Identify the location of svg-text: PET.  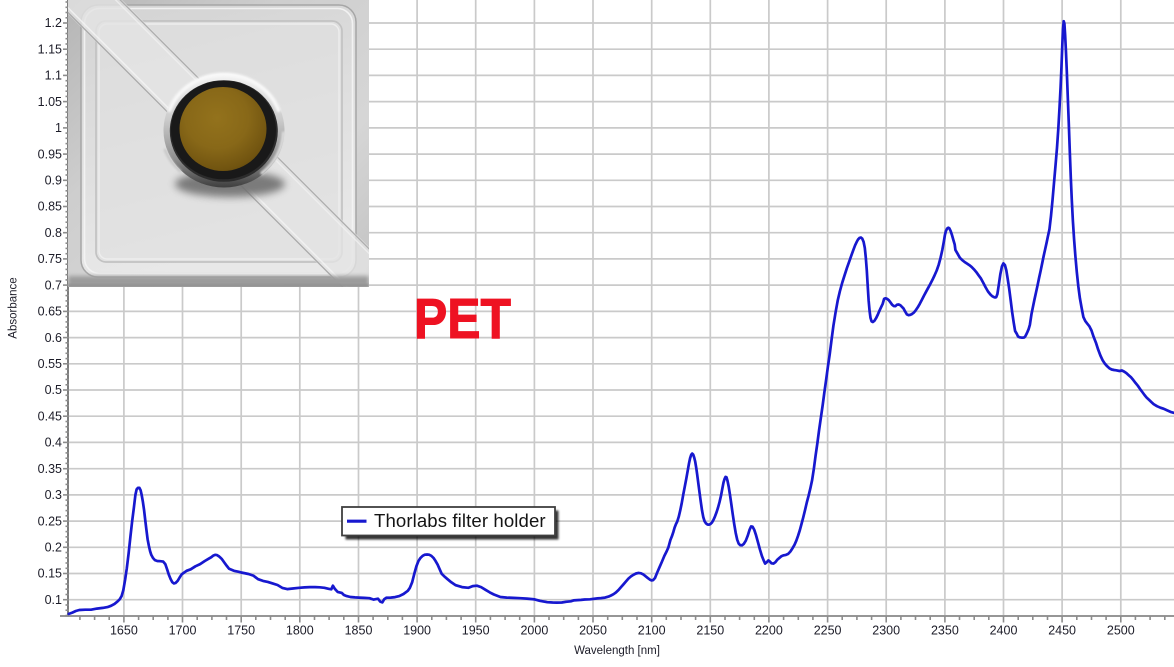
(462, 319).